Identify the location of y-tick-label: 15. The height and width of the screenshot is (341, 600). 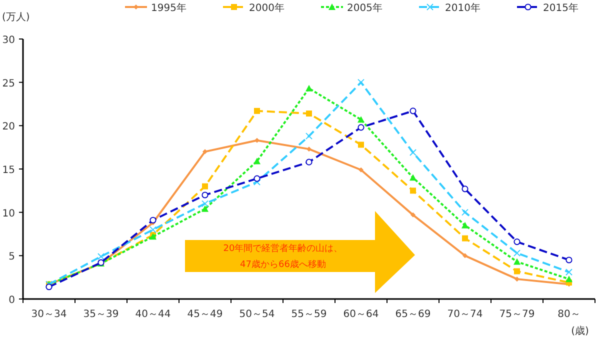
(8, 170).